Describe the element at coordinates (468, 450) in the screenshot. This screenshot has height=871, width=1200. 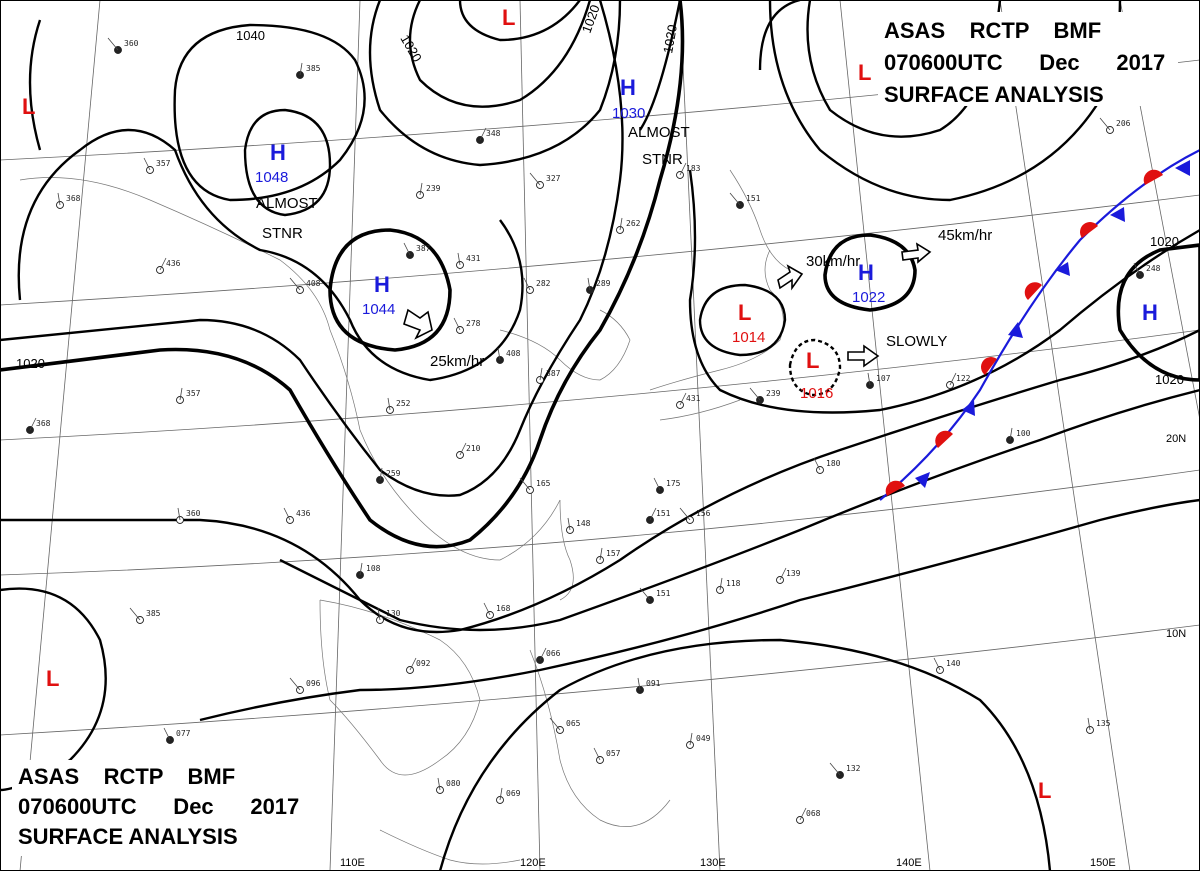
I see `station-plot: 210` at that location.